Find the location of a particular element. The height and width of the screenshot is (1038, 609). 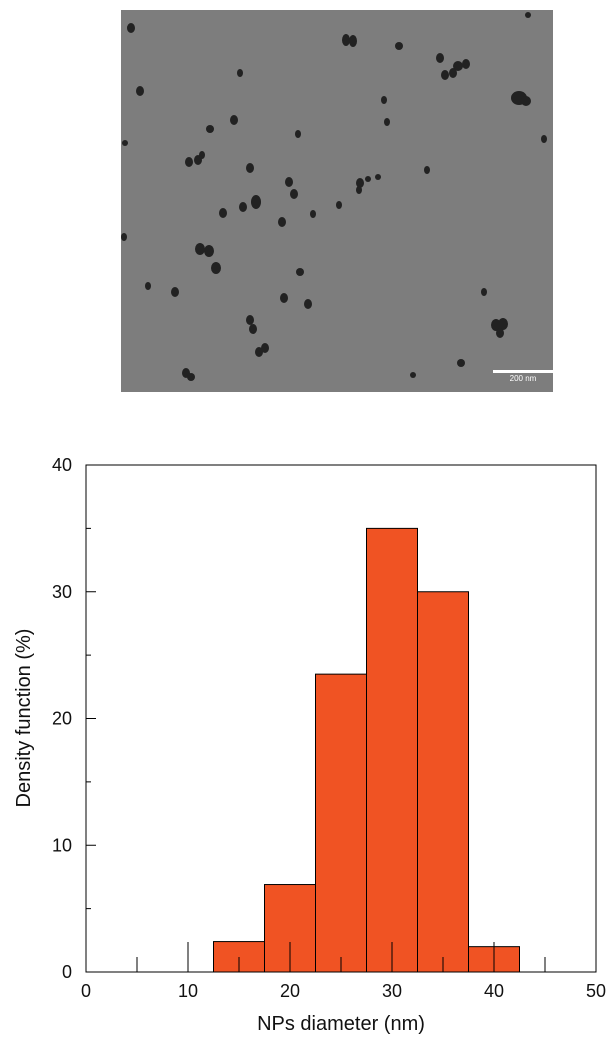

x-tick-label: 0 is located at coordinates (86, 991).